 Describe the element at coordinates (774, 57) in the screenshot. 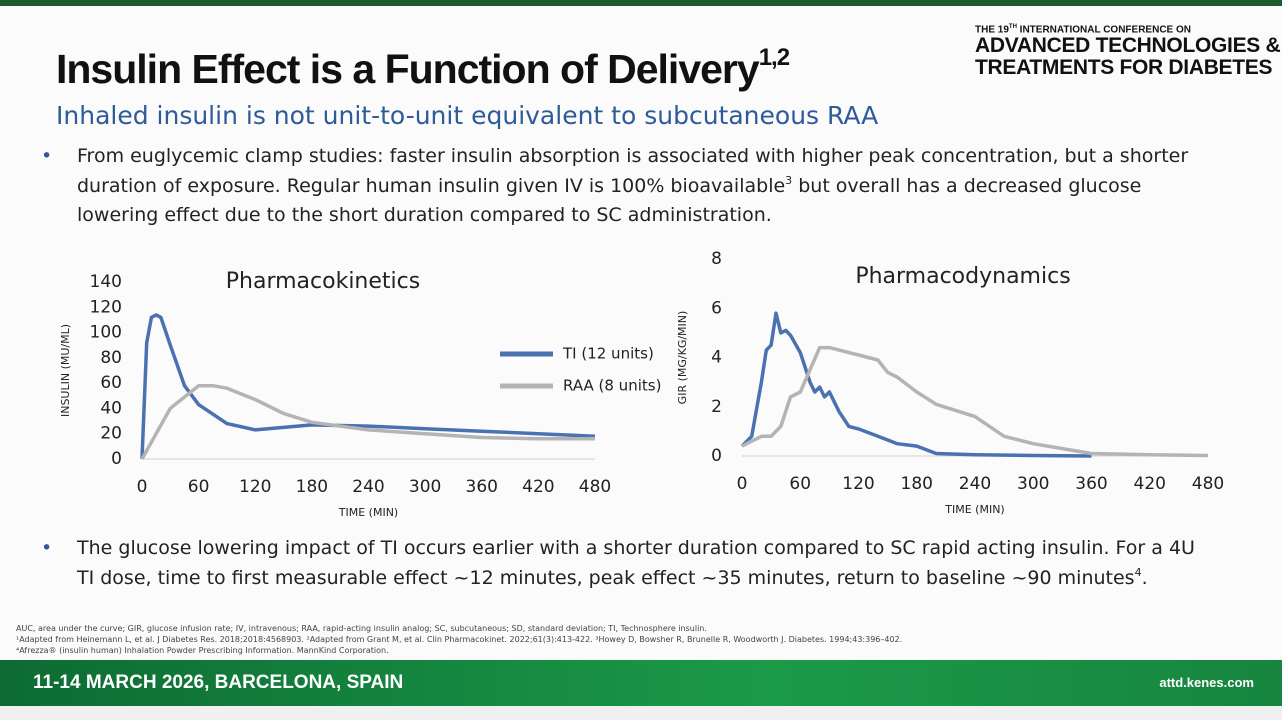

I see `title-superscript: 1,2` at that location.